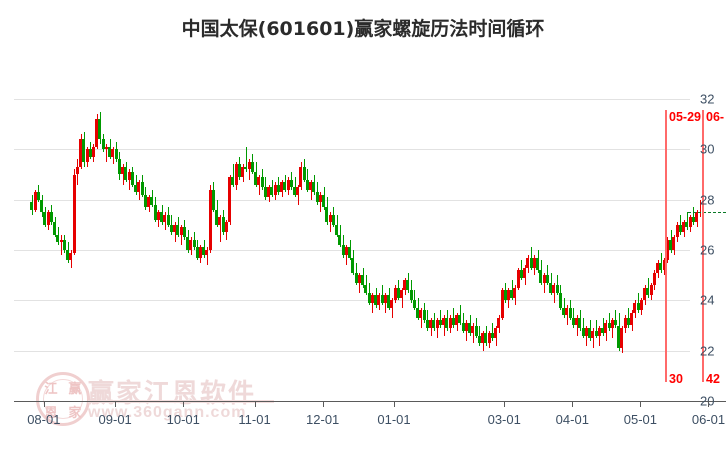 Image resolution: width=726 pixels, height=450 pixels. Describe the element at coordinates (640, 419) in the screenshot. I see `x-axis-label-05-01: 05-01` at that location.